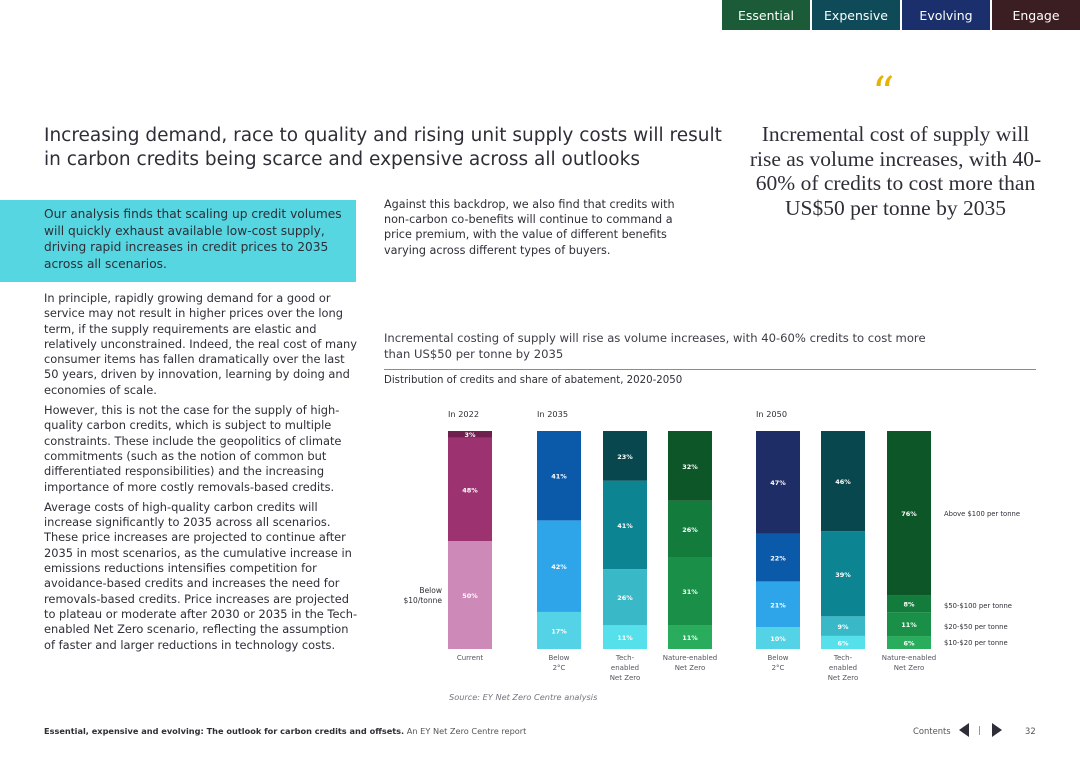  What do you see at coordinates (976, 627) in the screenshot?
I see `legend-label: $20-$50 per tonne` at bounding box center [976, 627].